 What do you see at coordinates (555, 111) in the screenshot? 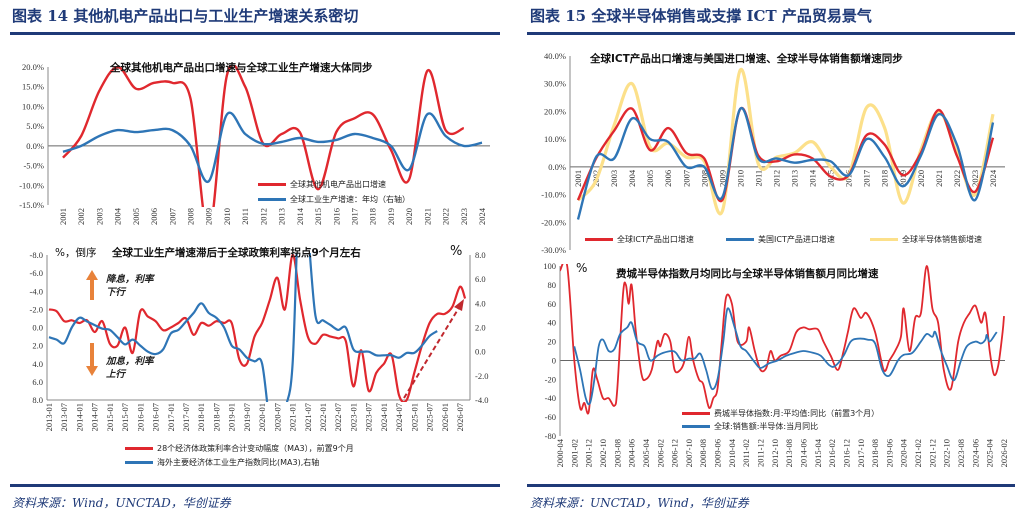
I see `y-tick-label: 20.0%` at bounding box center [555, 111].